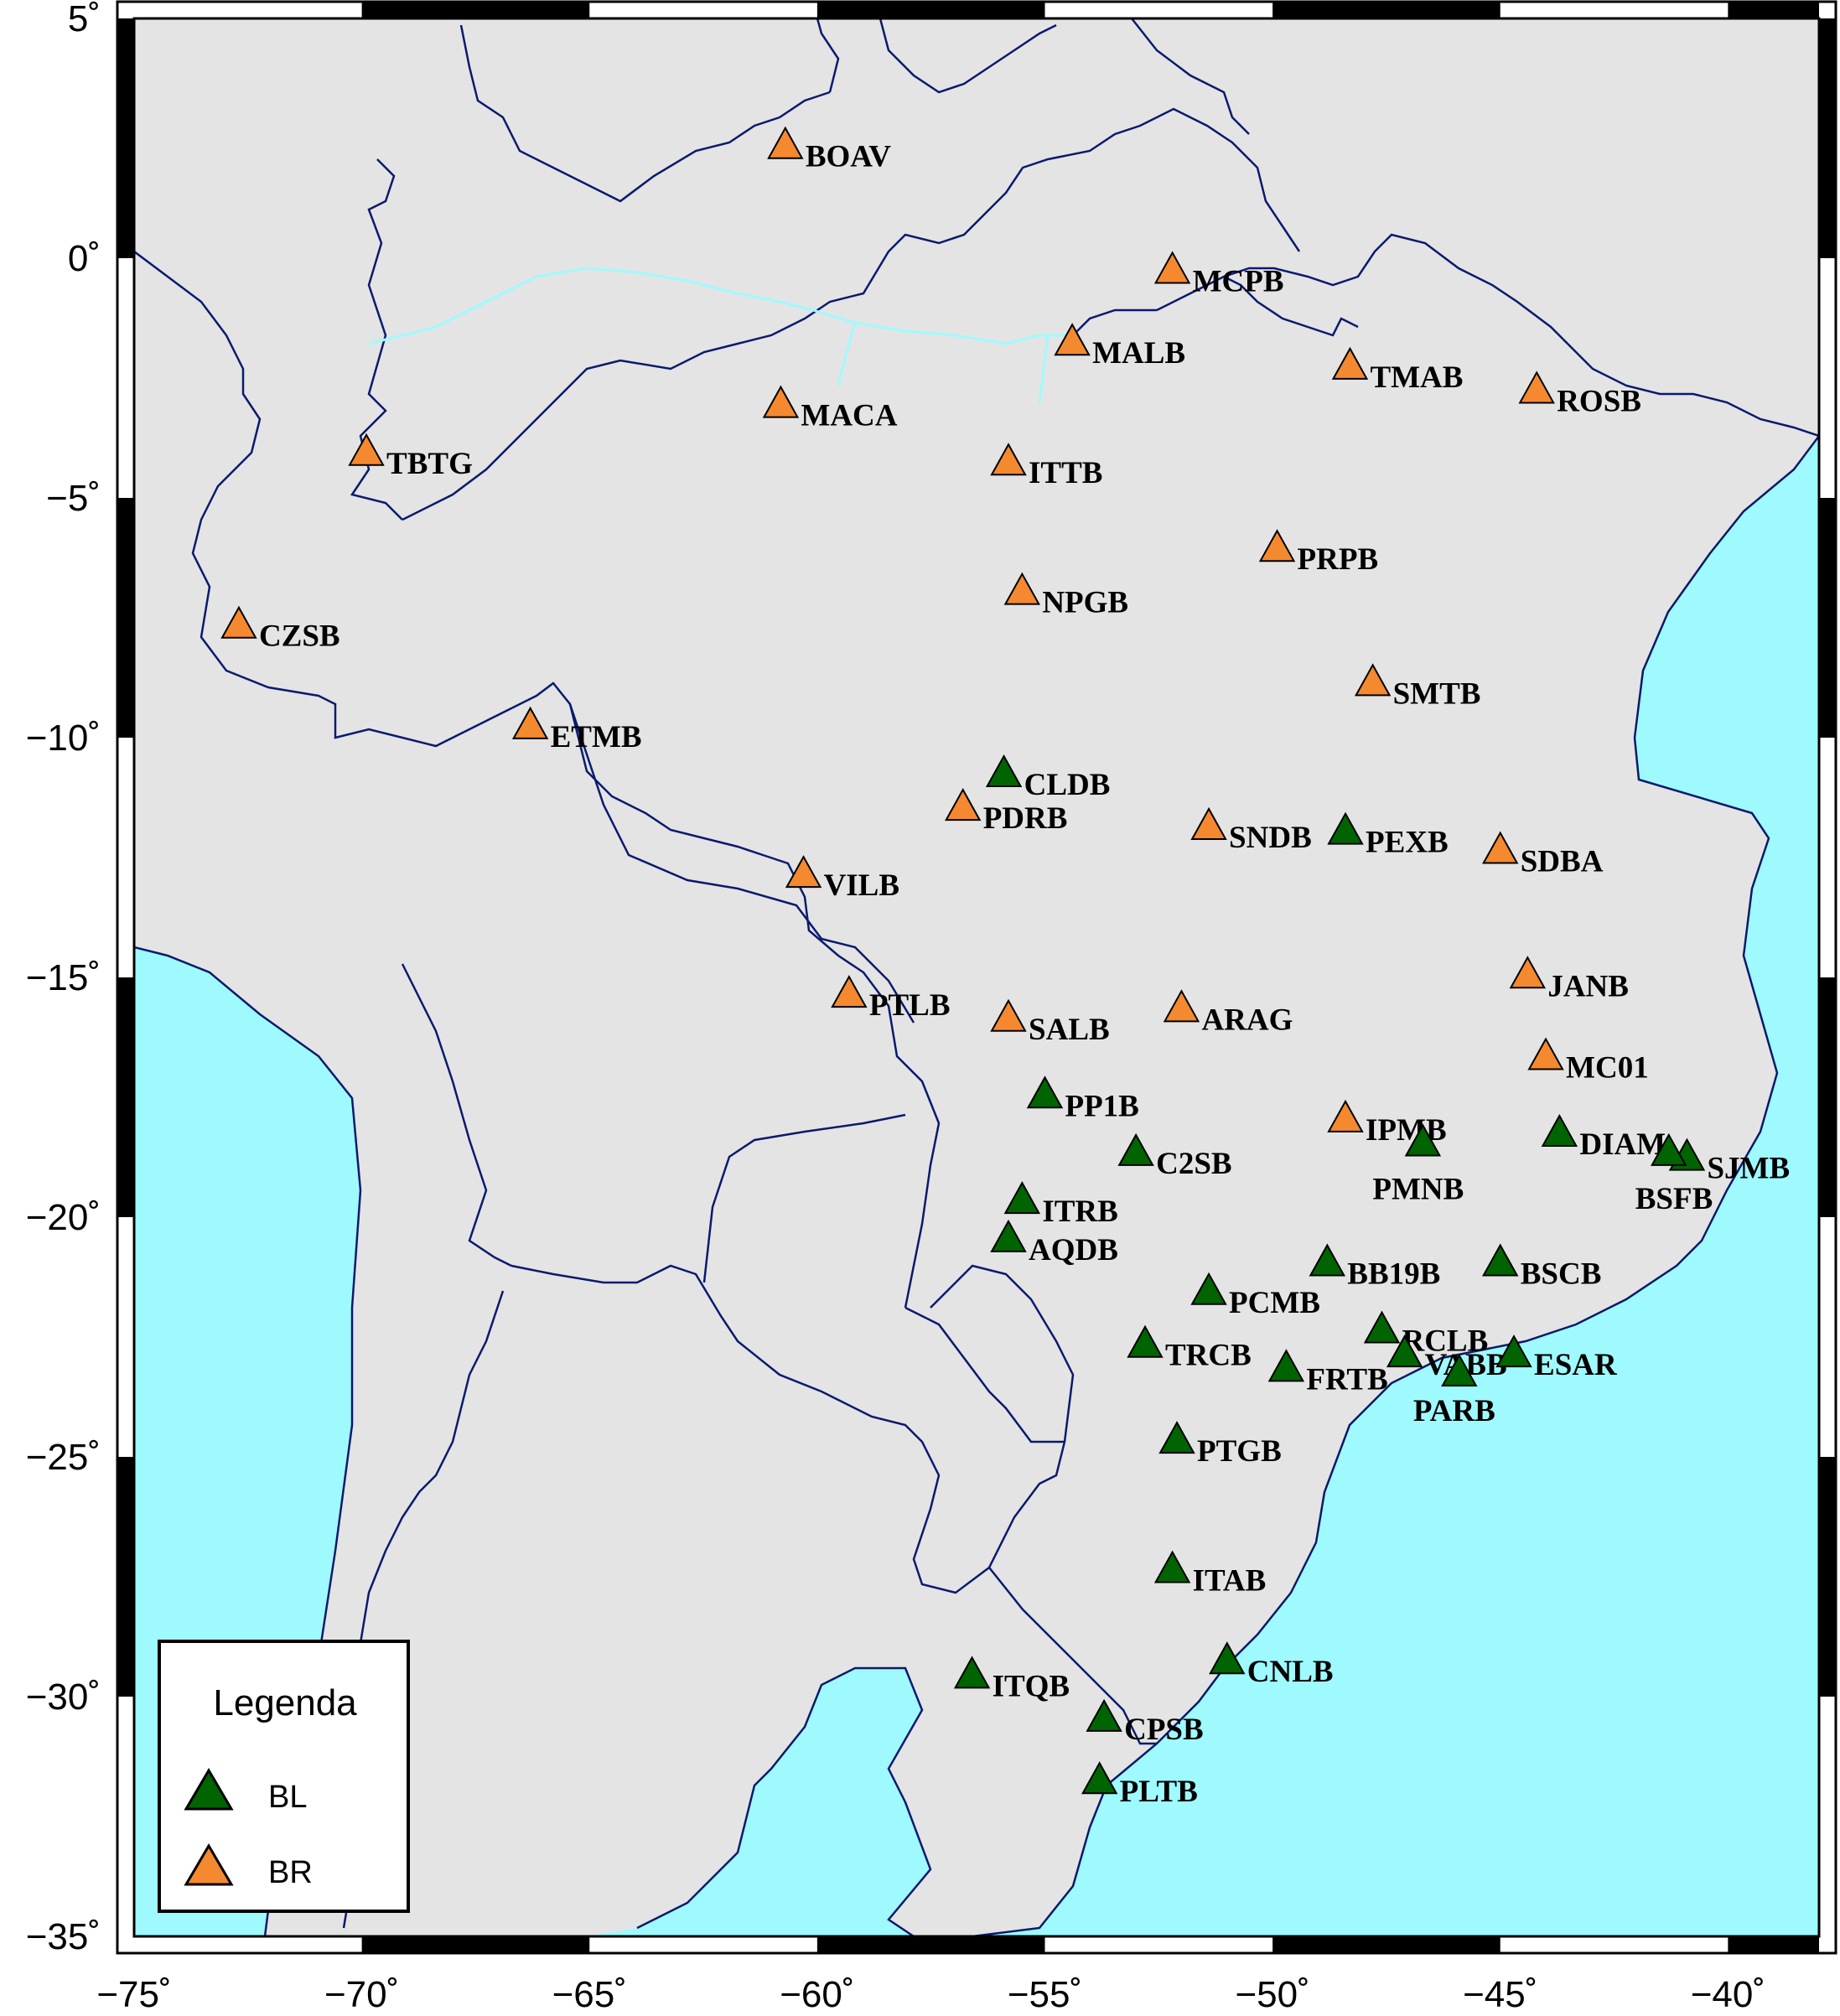 Image resolution: width=1840 pixels, height=2016 pixels. What do you see at coordinates (1528, 973) in the screenshot?
I see `station-marker-janb` at bounding box center [1528, 973].